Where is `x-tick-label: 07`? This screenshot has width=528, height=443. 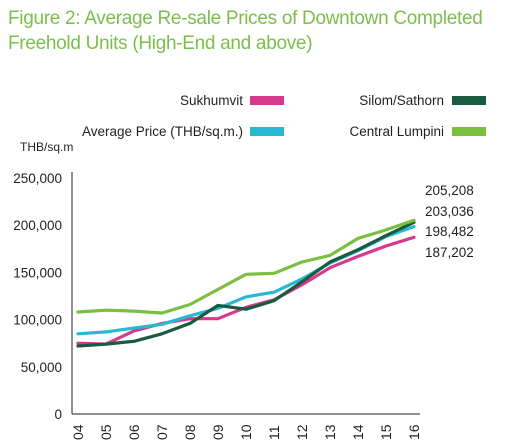
x-tick-label: 07 is located at coordinates (162, 432).